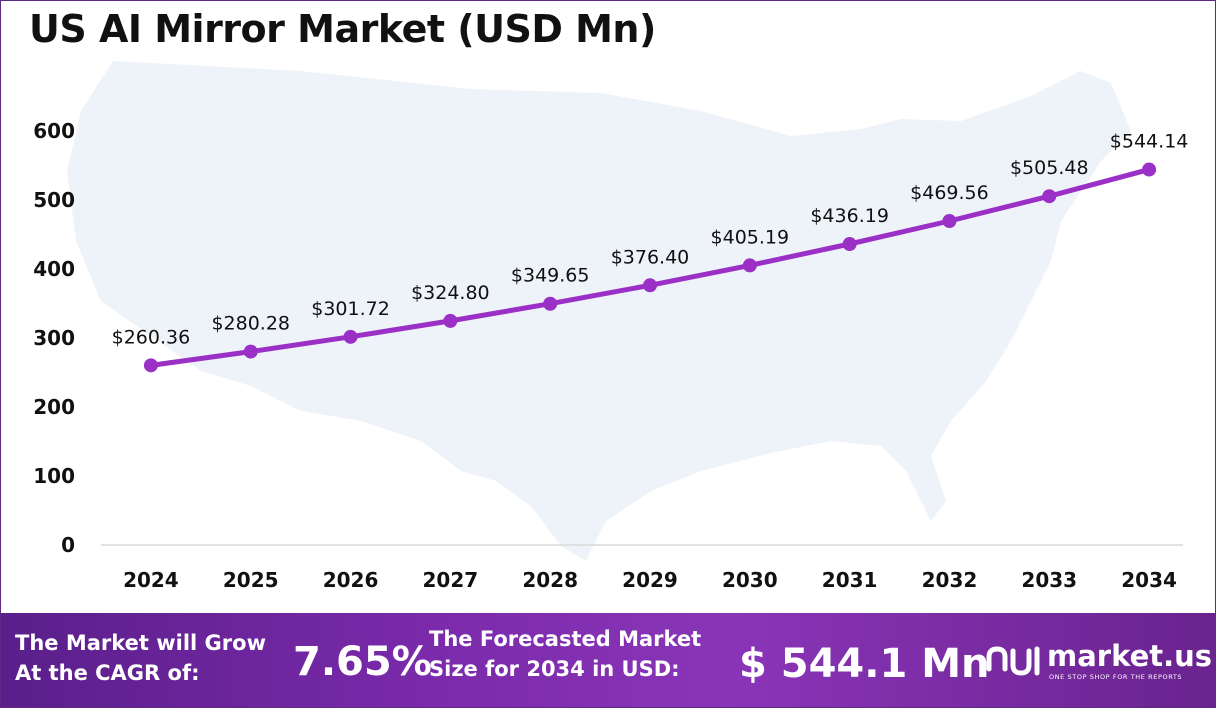 The image size is (1216, 708). I want to click on x-tick-label: 2029, so click(650, 580).